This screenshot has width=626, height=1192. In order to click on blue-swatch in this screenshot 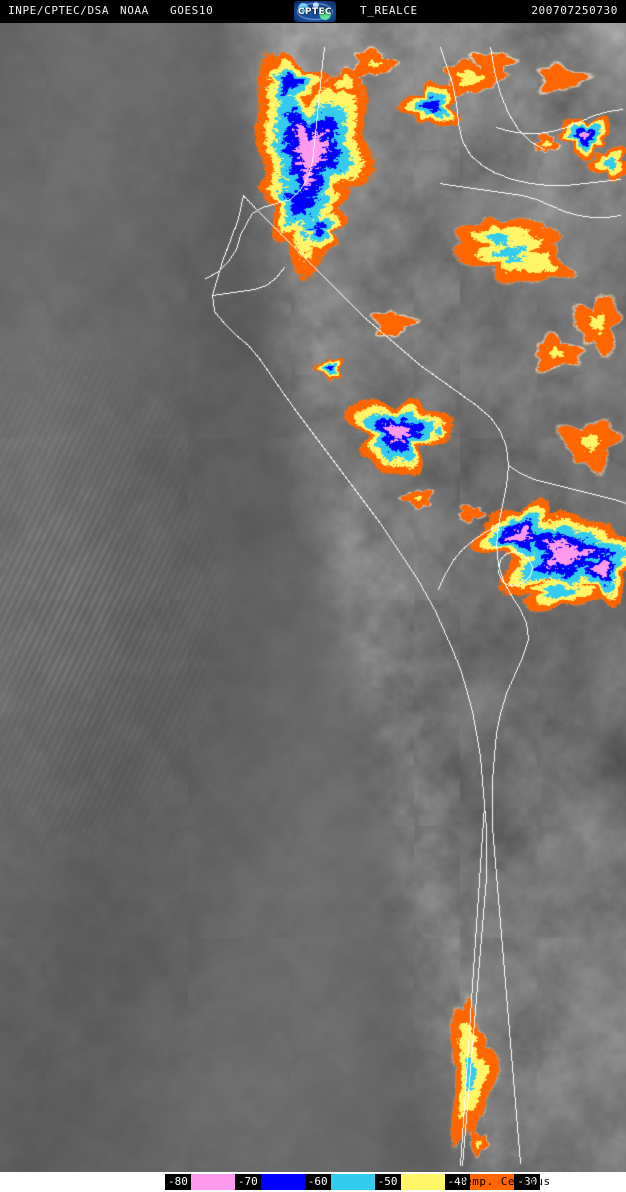, I will do `click(282, 1182)`.